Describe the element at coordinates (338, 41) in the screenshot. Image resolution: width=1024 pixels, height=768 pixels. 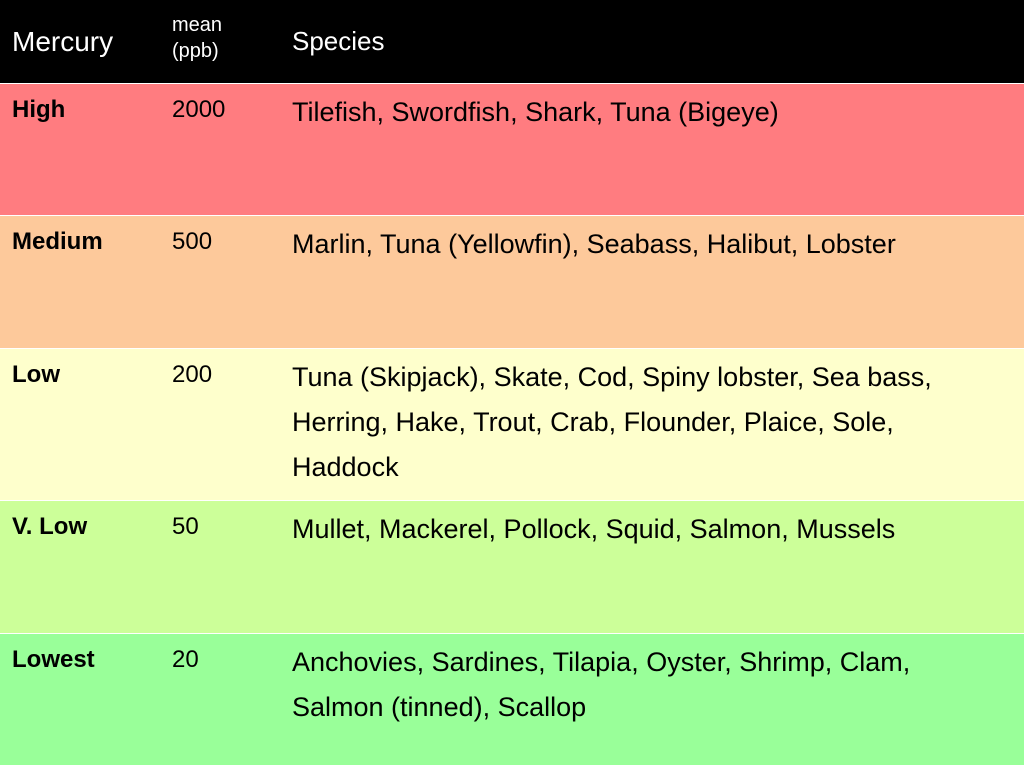
I see `header-cell: Species` at that location.